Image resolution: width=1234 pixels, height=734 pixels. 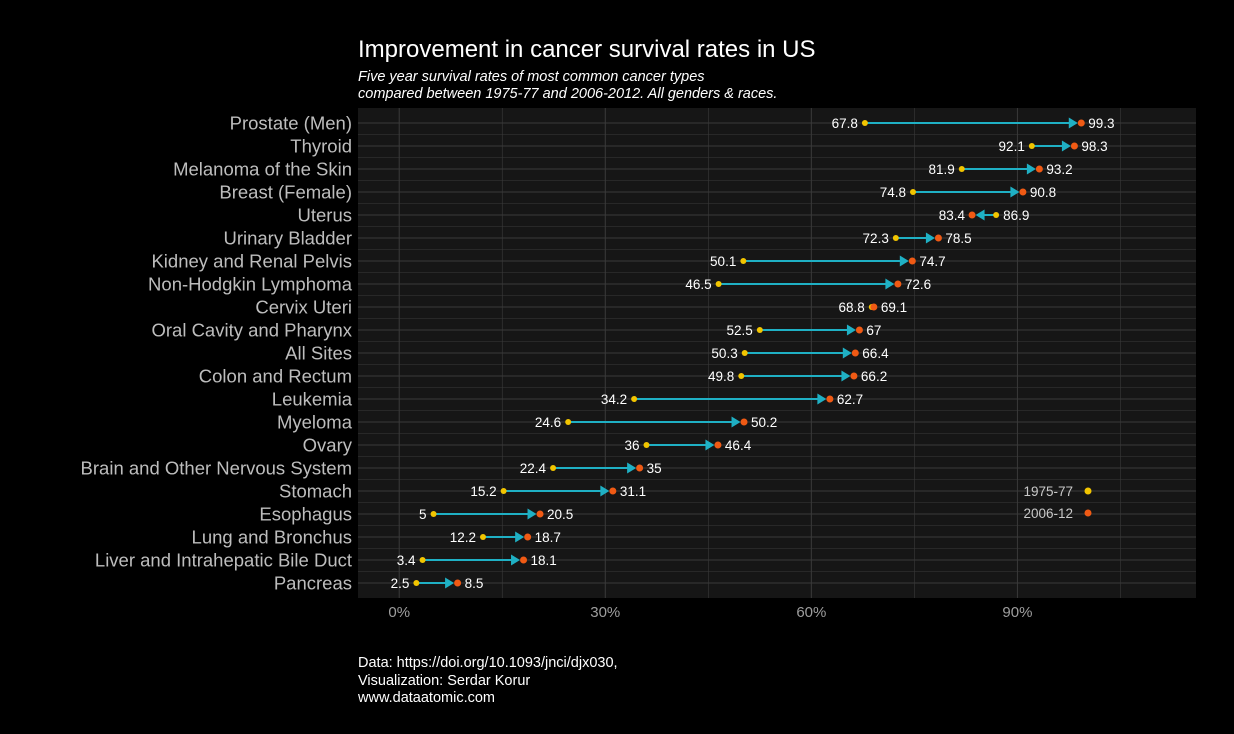 I want to click on category-label: Non-Hodgkin Lymphoma, so click(x=250, y=284).